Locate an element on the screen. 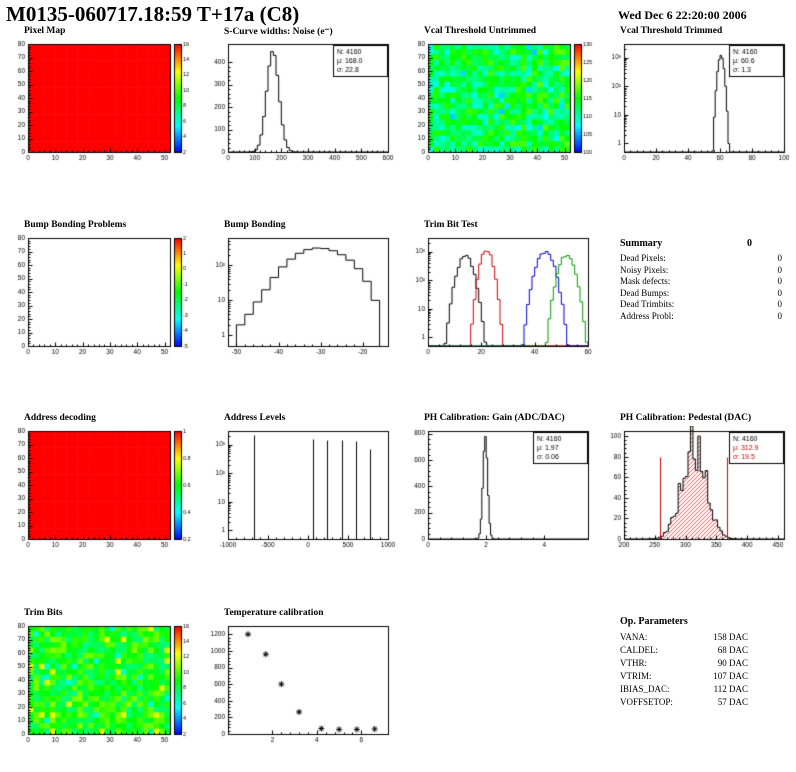 This screenshot has width=796, height=772. op-parameter-label: CALDEL: is located at coordinates (639, 650).